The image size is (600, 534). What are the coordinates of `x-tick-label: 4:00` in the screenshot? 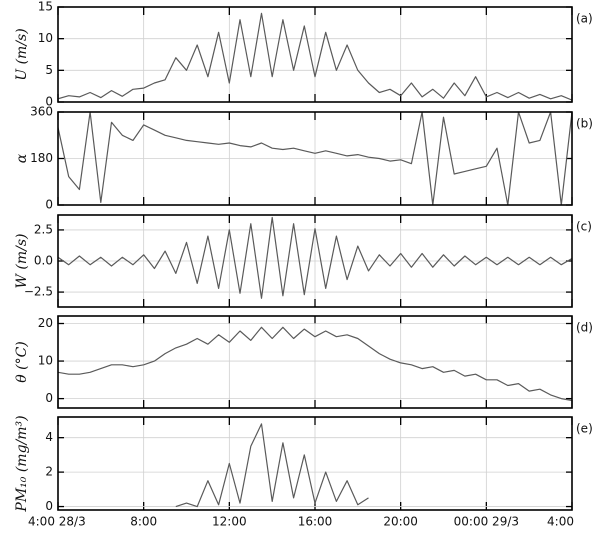 It's located at (560, 522).